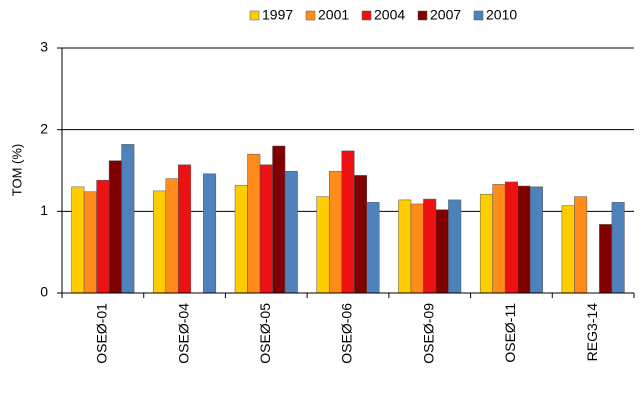 The width and height of the screenshot is (641, 396). What do you see at coordinates (44, 210) in the screenshot?
I see `y-tick-label: 1` at bounding box center [44, 210].